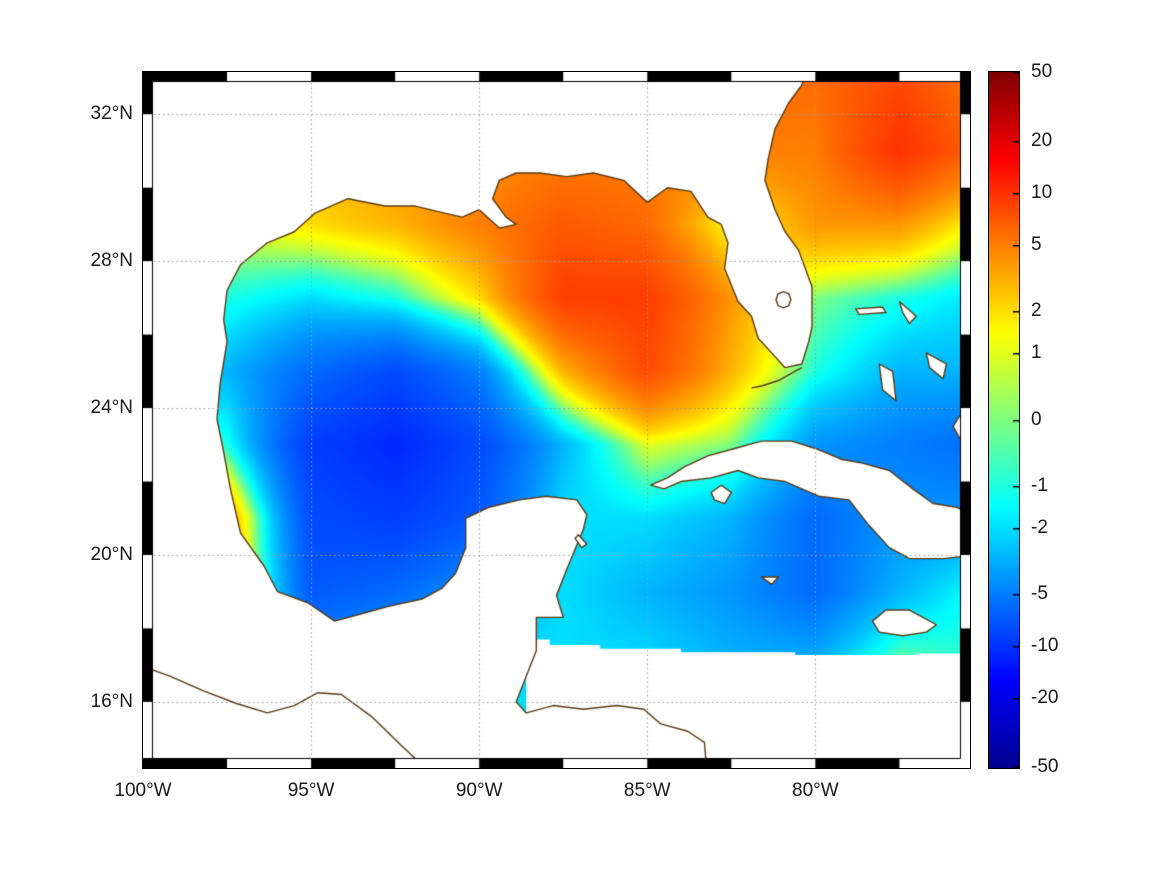 This screenshot has height=875, width=1167. I want to click on x-tick-label: 90°W, so click(479, 790).